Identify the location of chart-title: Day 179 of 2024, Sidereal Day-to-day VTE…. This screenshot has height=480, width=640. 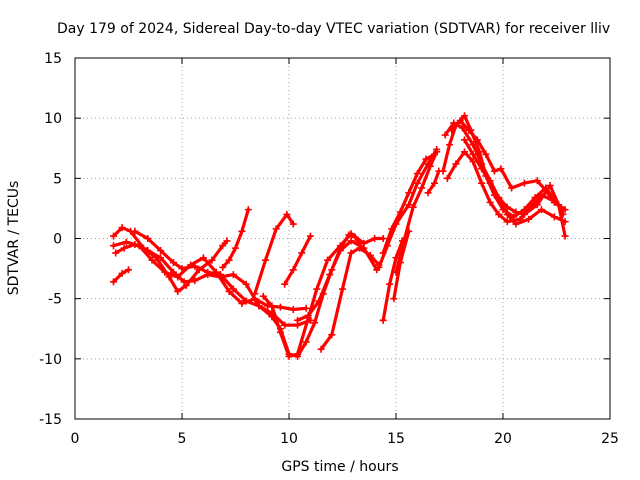
(333, 29).